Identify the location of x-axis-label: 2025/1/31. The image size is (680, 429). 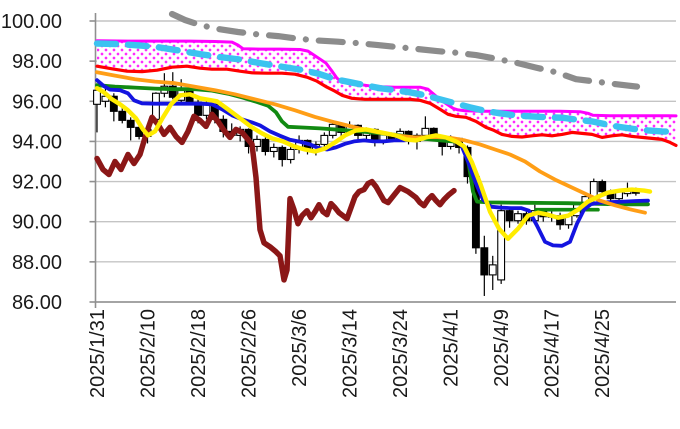
(98, 353).